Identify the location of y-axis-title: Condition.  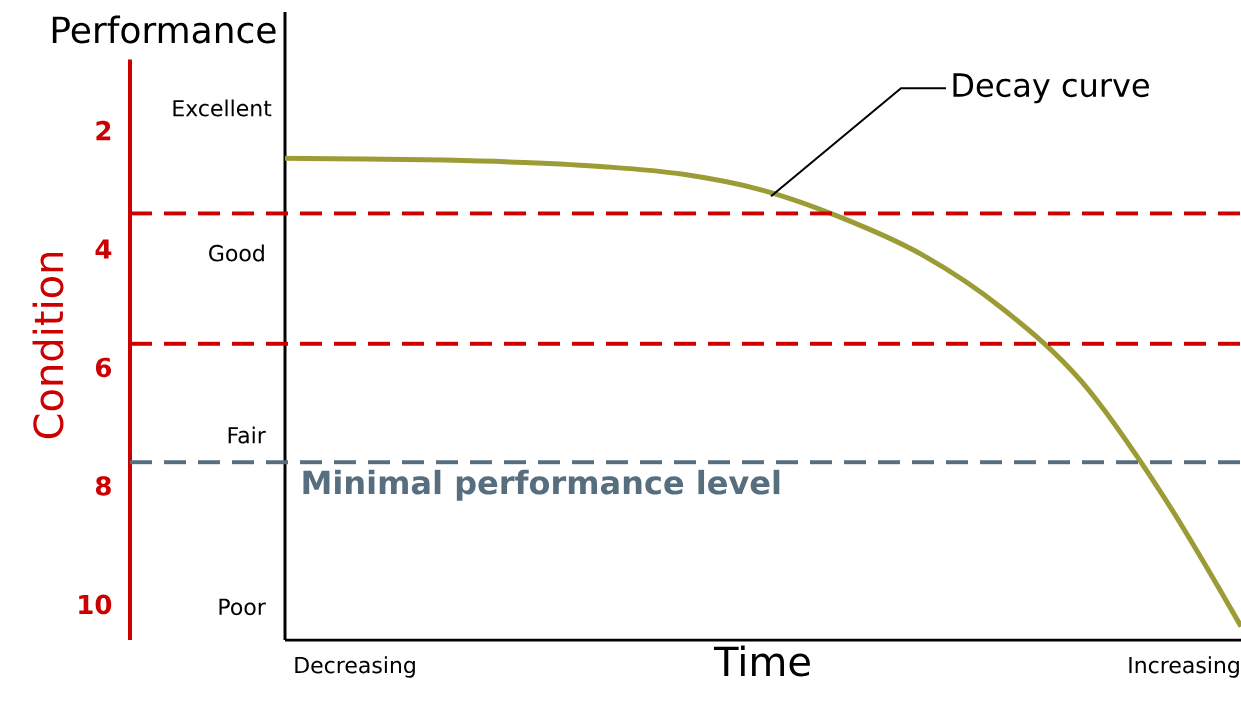
(48, 345).